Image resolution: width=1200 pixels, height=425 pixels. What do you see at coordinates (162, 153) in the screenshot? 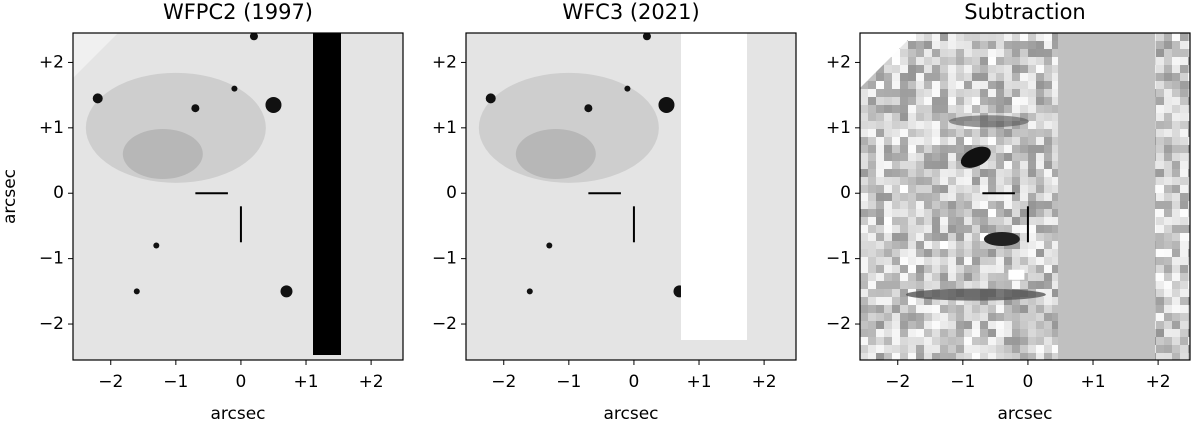
I see `diffuse-emission` at bounding box center [162, 153].